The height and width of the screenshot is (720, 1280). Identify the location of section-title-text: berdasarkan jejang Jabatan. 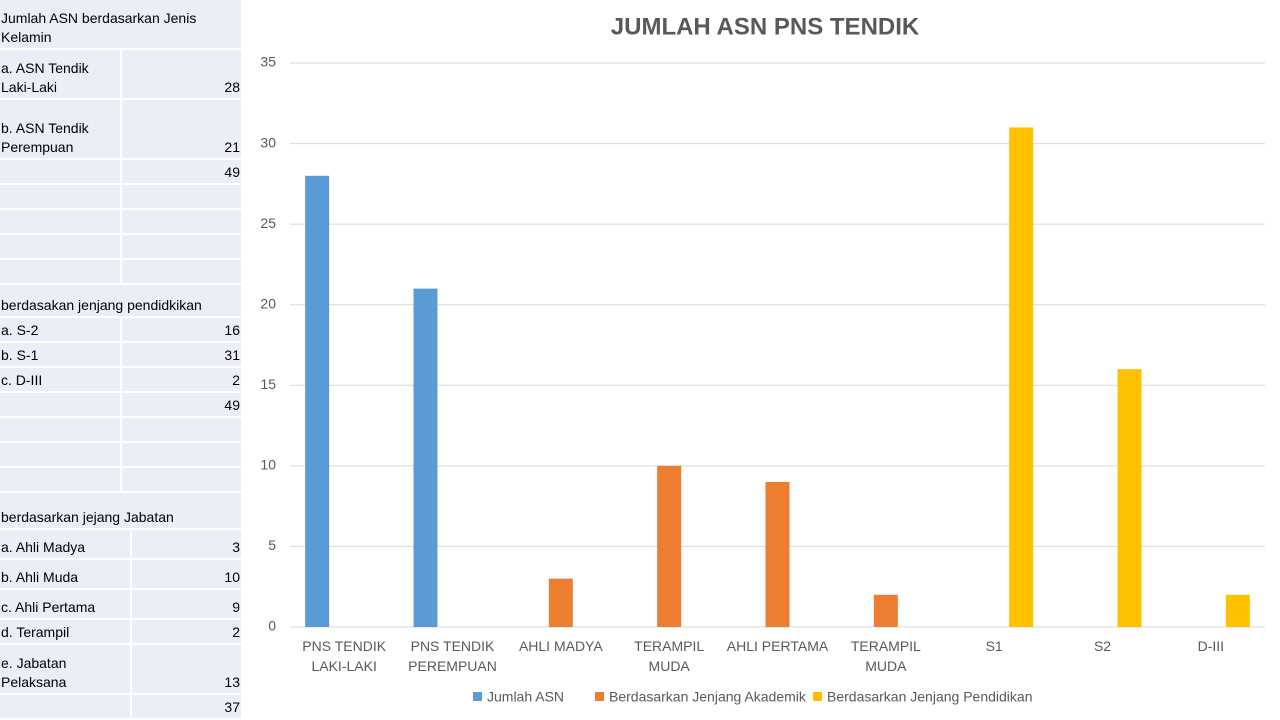
(87, 517).